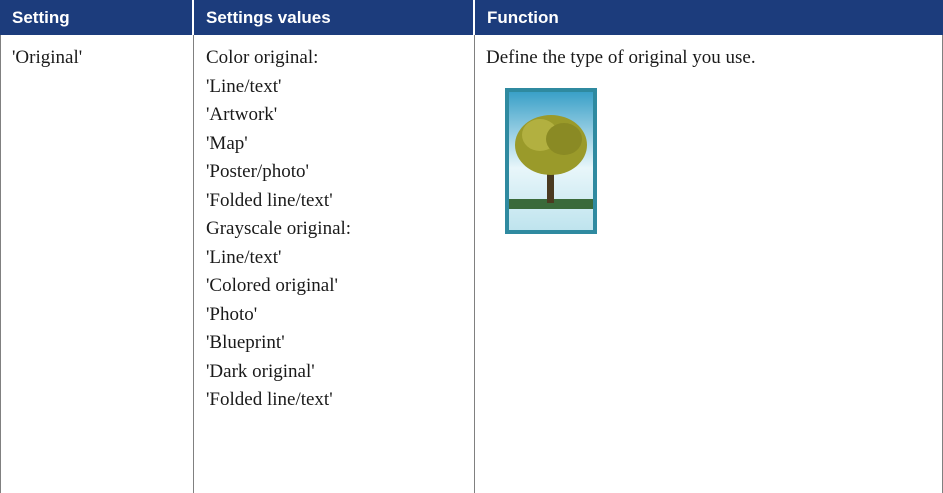 This screenshot has height=493, width=943. What do you see at coordinates (262, 57) in the screenshot?
I see `value-line: Color original:` at bounding box center [262, 57].